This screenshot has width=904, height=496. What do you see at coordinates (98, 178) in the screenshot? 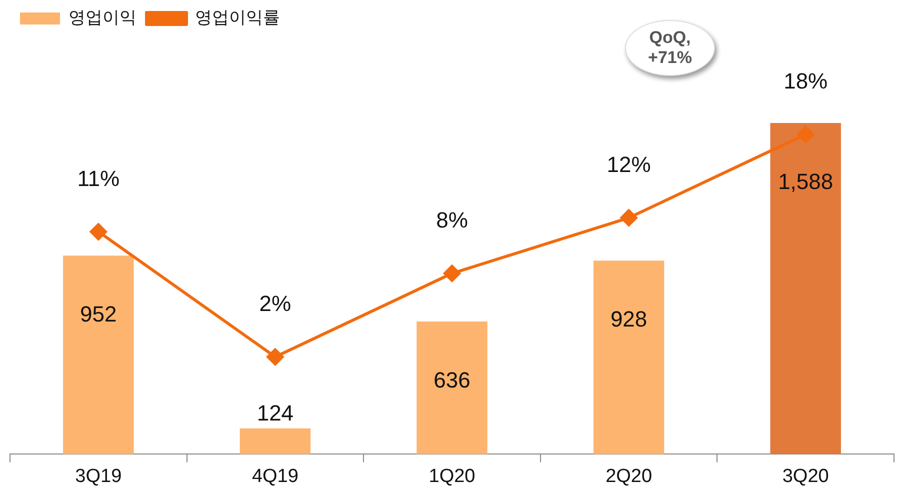
I see `data-label: 11%` at bounding box center [98, 178].